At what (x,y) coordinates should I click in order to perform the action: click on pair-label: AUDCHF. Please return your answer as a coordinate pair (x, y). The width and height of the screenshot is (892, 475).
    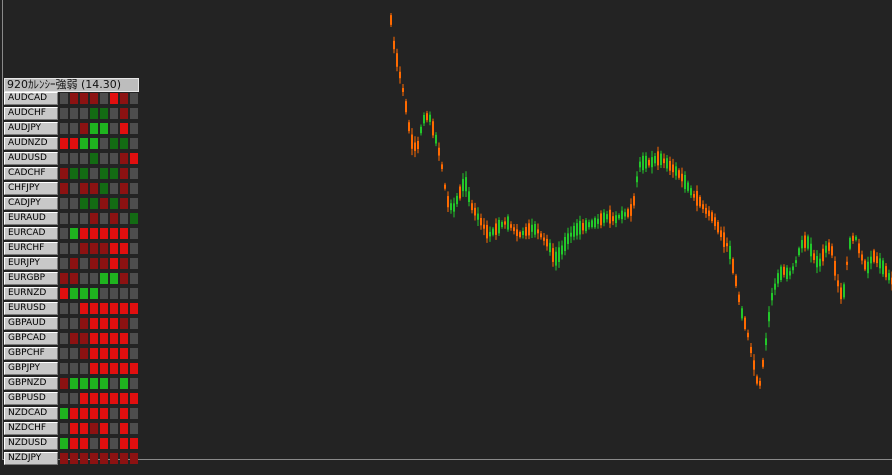
    Looking at the image, I should click on (31, 113).